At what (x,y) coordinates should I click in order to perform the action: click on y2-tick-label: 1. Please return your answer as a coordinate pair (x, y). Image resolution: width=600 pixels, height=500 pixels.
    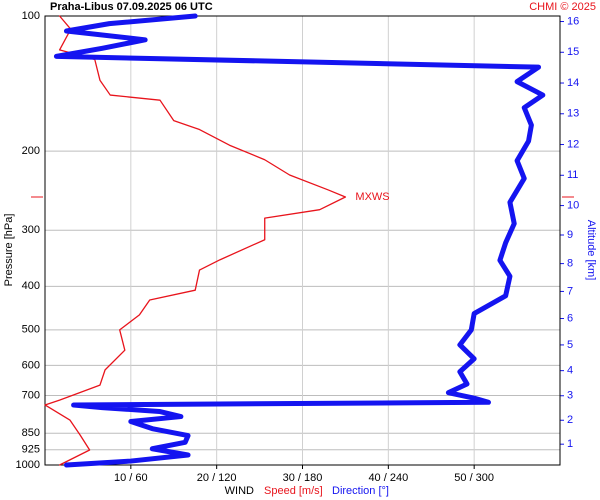
    Looking at the image, I should click on (570, 444).